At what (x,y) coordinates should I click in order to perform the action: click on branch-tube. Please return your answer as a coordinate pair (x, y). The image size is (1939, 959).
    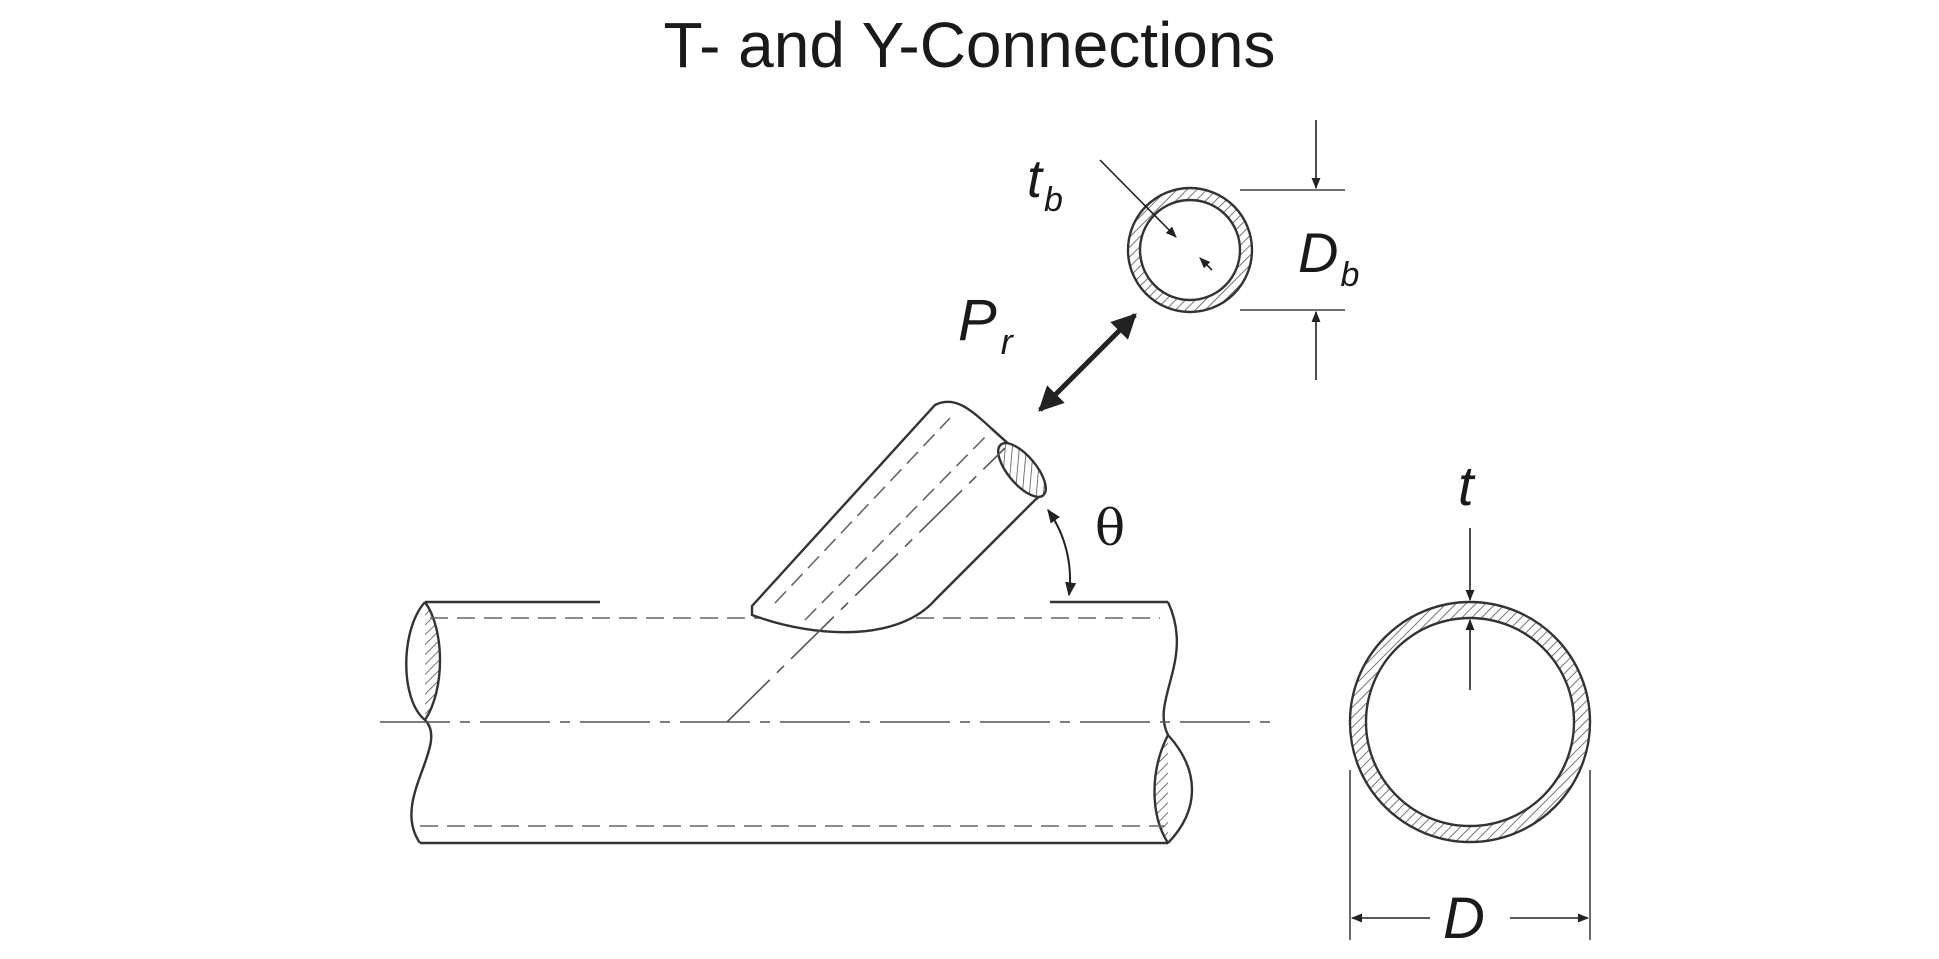
    Looking at the image, I should click on (898, 517).